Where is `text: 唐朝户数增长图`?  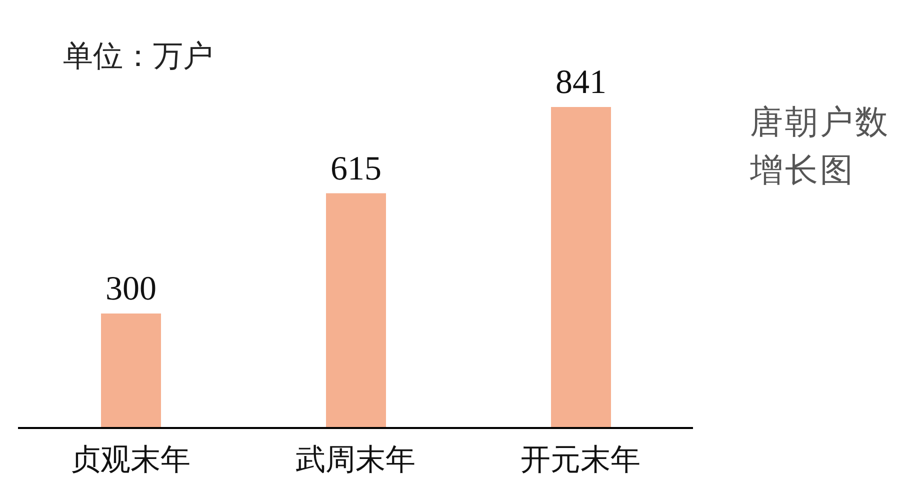
text: 唐朝户数增长图 is located at coordinates (820, 146).